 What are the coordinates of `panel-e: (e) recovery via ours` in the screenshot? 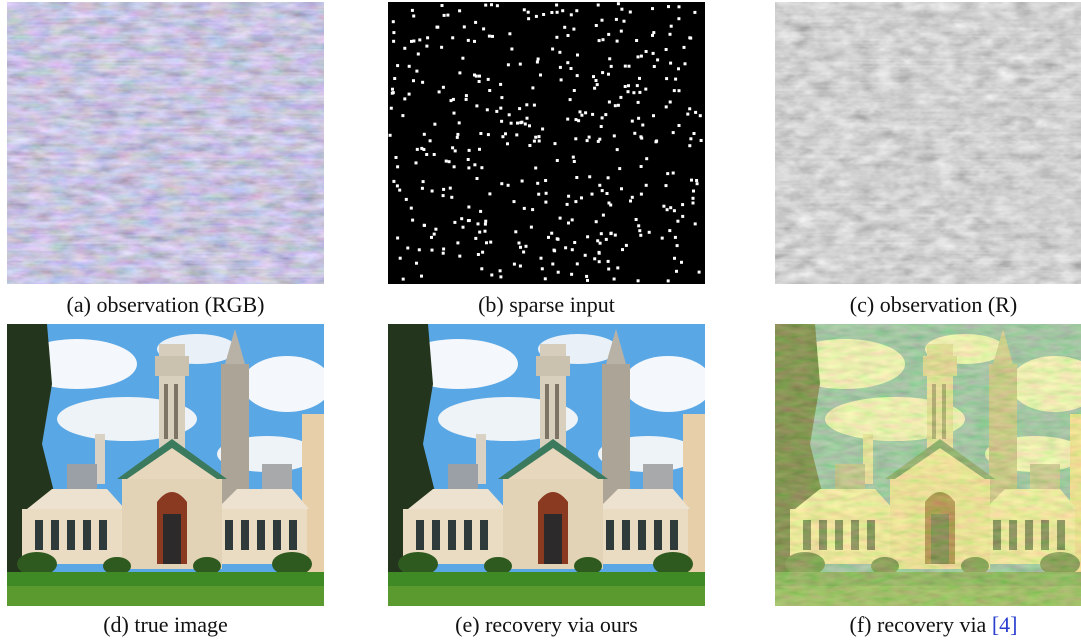 It's located at (546, 480).